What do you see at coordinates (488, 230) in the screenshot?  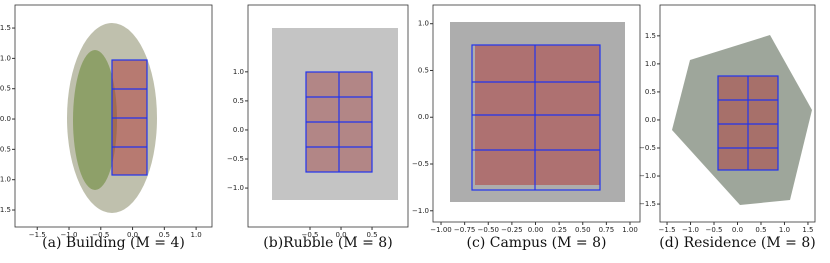 I see `x-tick-label: −0.50` at bounding box center [488, 230].